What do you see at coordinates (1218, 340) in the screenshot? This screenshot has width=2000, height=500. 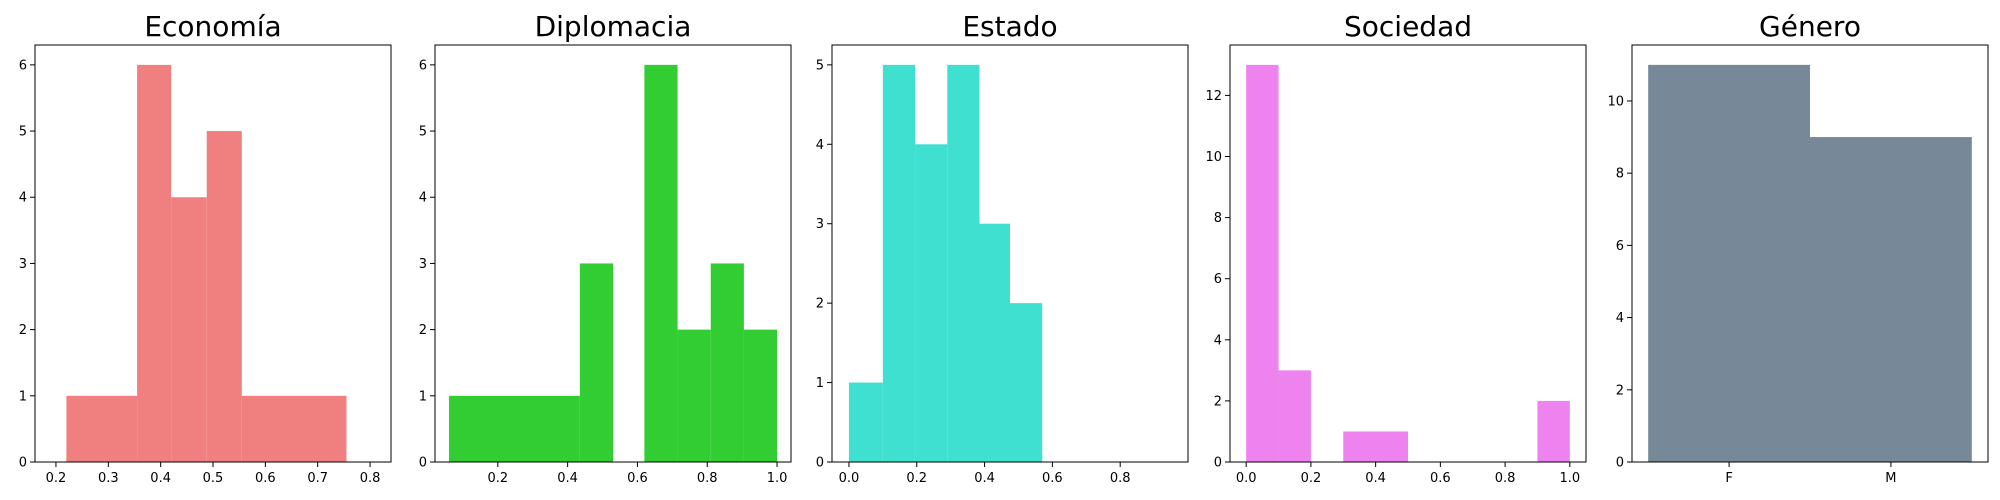 I see `sociedad-ytick-label-2: 4` at bounding box center [1218, 340].